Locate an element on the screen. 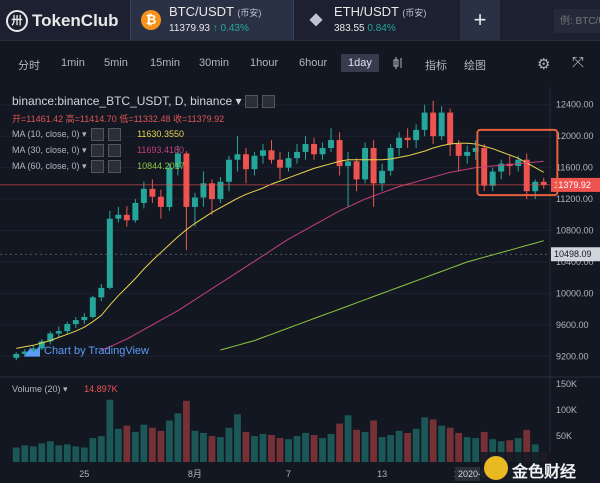 The image size is (600, 483). bitcoin-icon: ₿ is located at coordinates (151, 20).